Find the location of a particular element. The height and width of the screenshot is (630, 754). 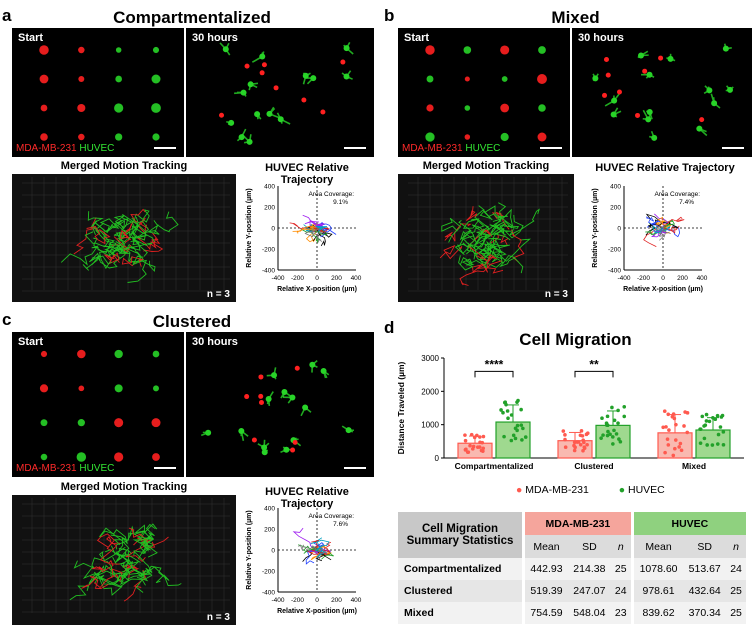

panel-c-n-count: n = 3 is located at coordinates (218, 617).